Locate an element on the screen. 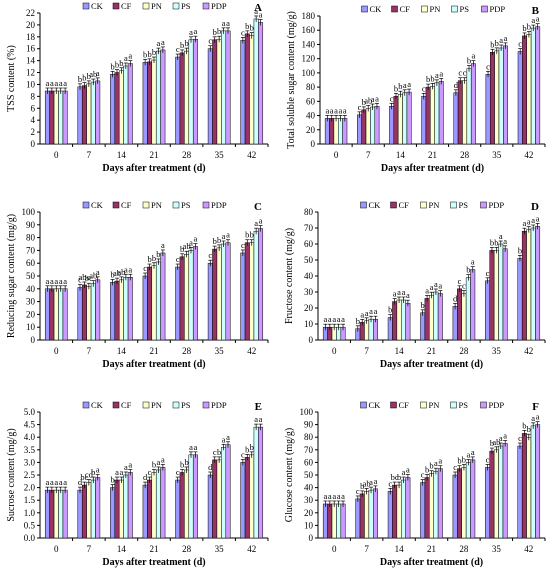 This screenshot has height=574, width=550. y-tick-label: 8 is located at coordinates (33, 96).